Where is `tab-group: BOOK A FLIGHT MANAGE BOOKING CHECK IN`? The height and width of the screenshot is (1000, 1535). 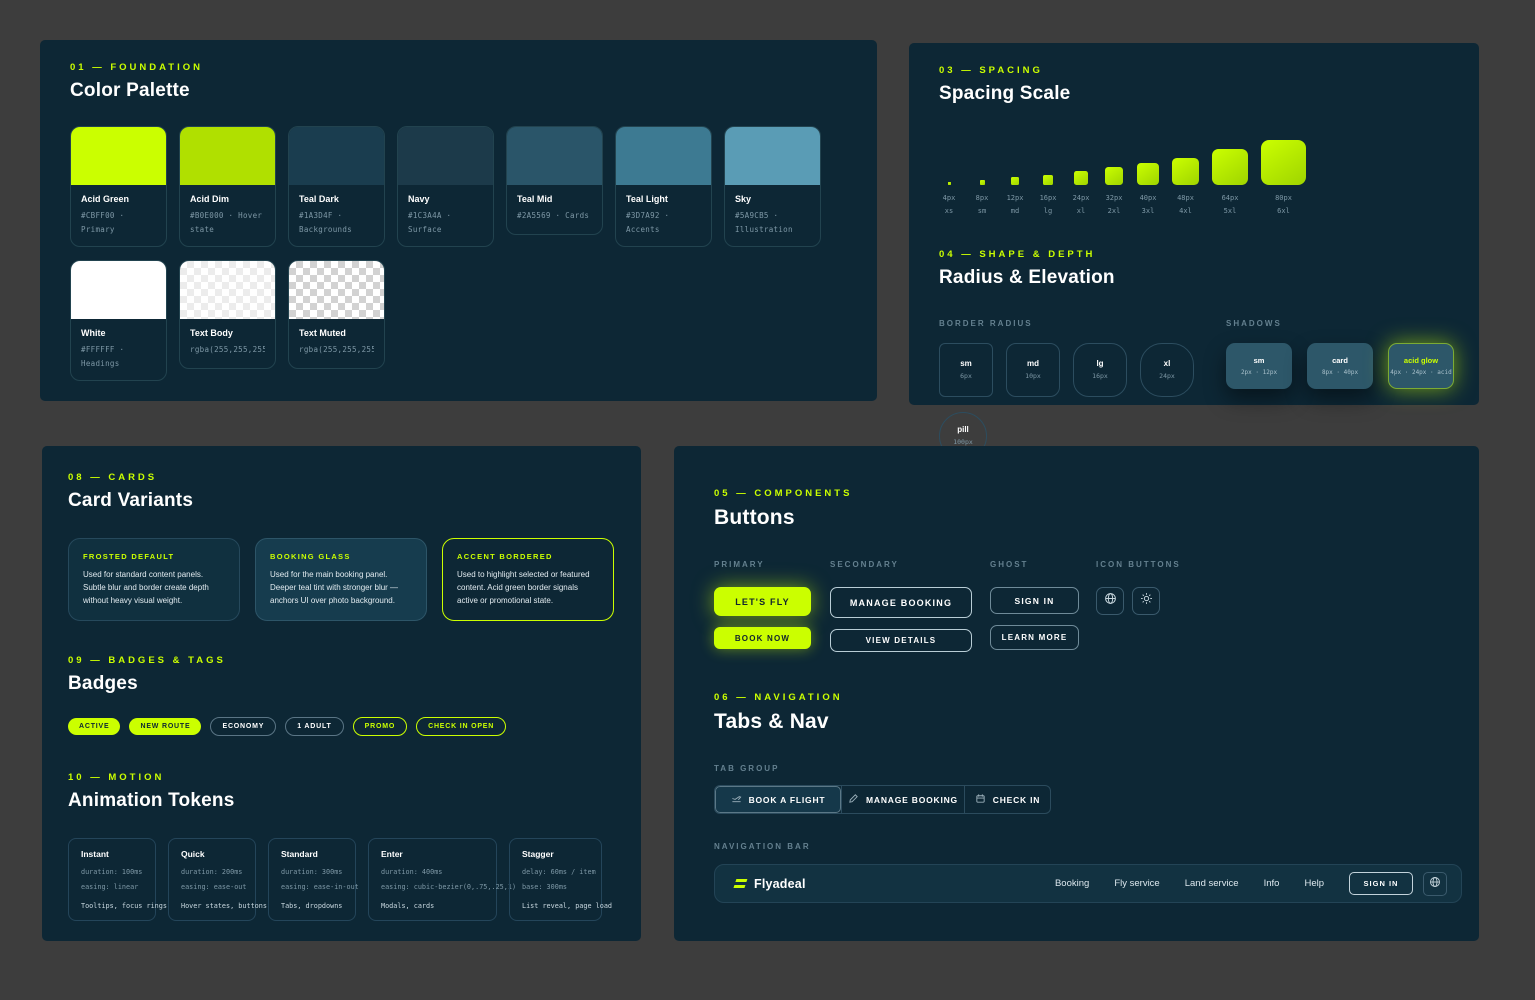
tab-group: BOOK A FLIGHT MANAGE BOOKING CHECK IN is located at coordinates (882, 799).